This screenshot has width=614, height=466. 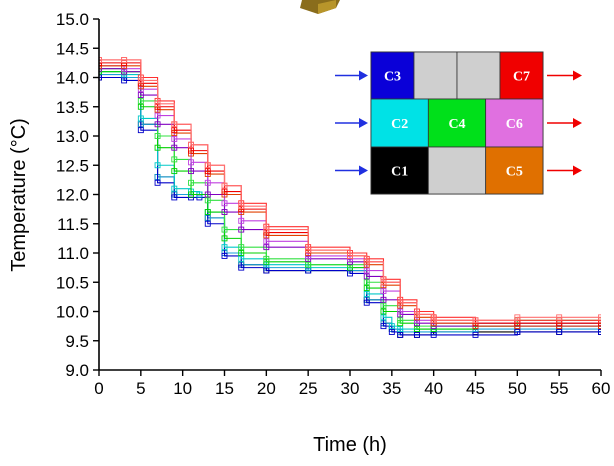 What do you see at coordinates (72, 282) in the screenshot?
I see `y-tick-label: 10.5` at bounding box center [72, 282].